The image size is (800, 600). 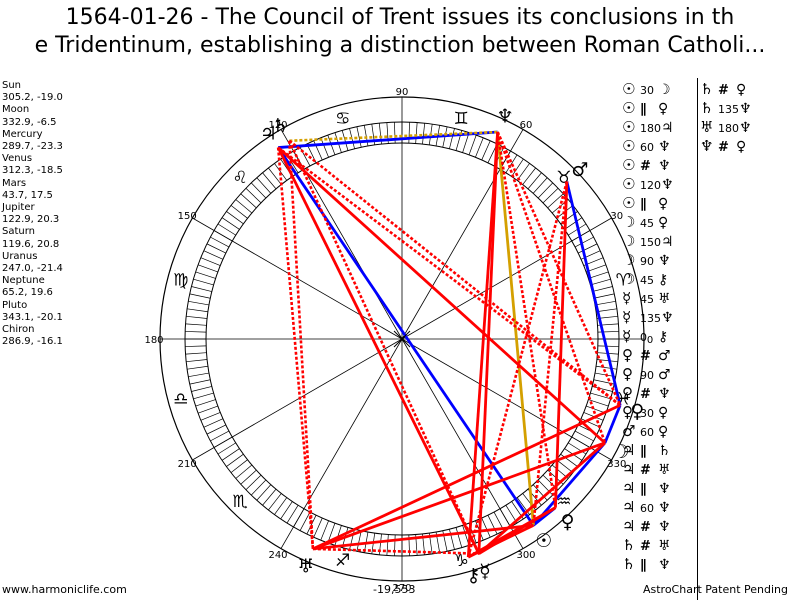 I want to click on aspect-list-divider, so click(x=697, y=339).